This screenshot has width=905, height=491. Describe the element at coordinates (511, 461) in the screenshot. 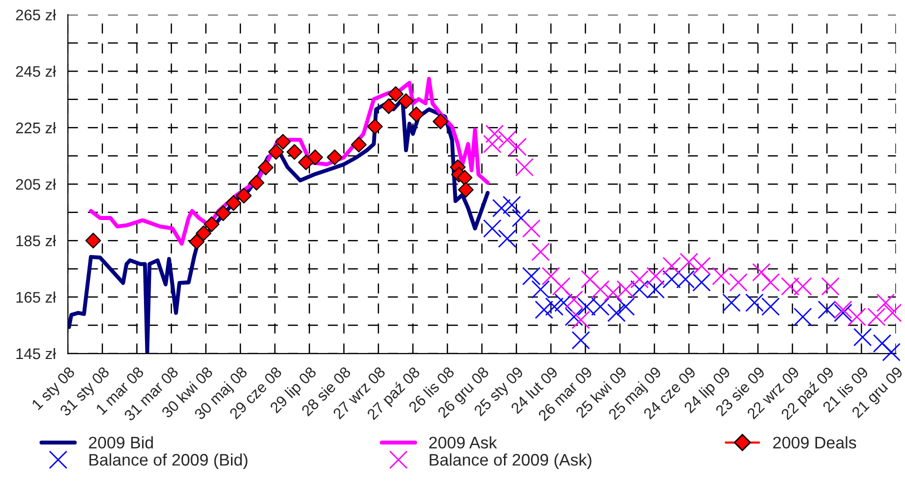

I see `legend-label: Balance of 2009 (Ask)` at that location.